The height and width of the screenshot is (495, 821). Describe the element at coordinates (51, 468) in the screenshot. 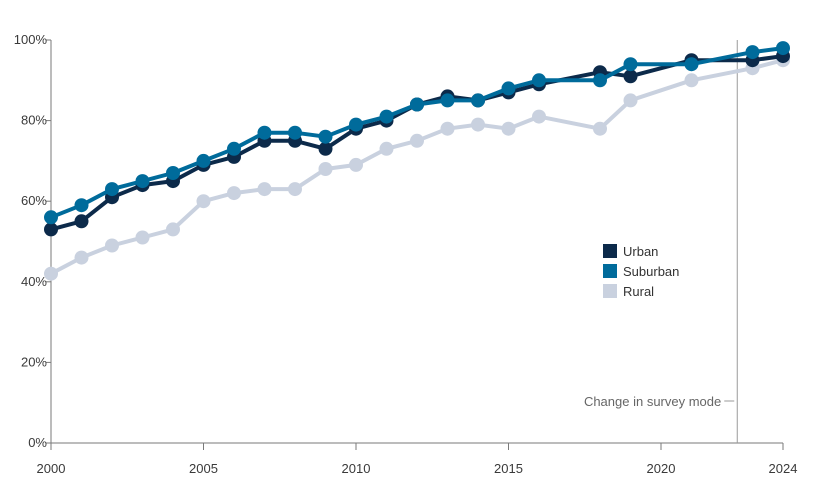

I see `x-tick-label: 2000` at that location.